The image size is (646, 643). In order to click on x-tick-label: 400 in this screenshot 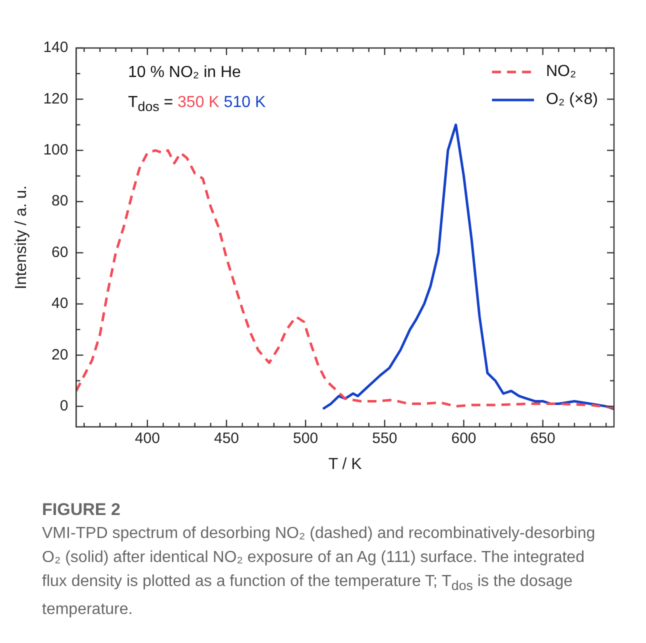, I will do `click(147, 438)`.